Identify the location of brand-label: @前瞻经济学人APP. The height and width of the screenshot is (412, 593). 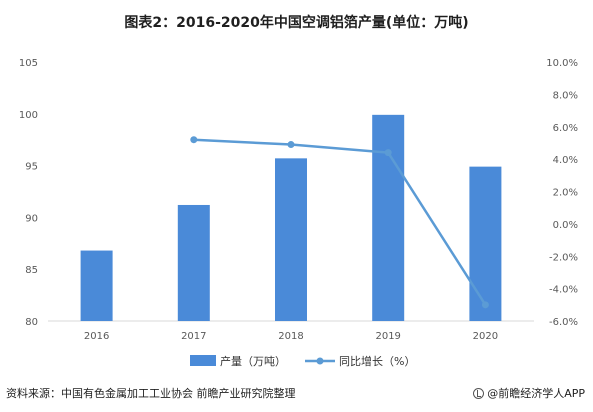
(536, 393).